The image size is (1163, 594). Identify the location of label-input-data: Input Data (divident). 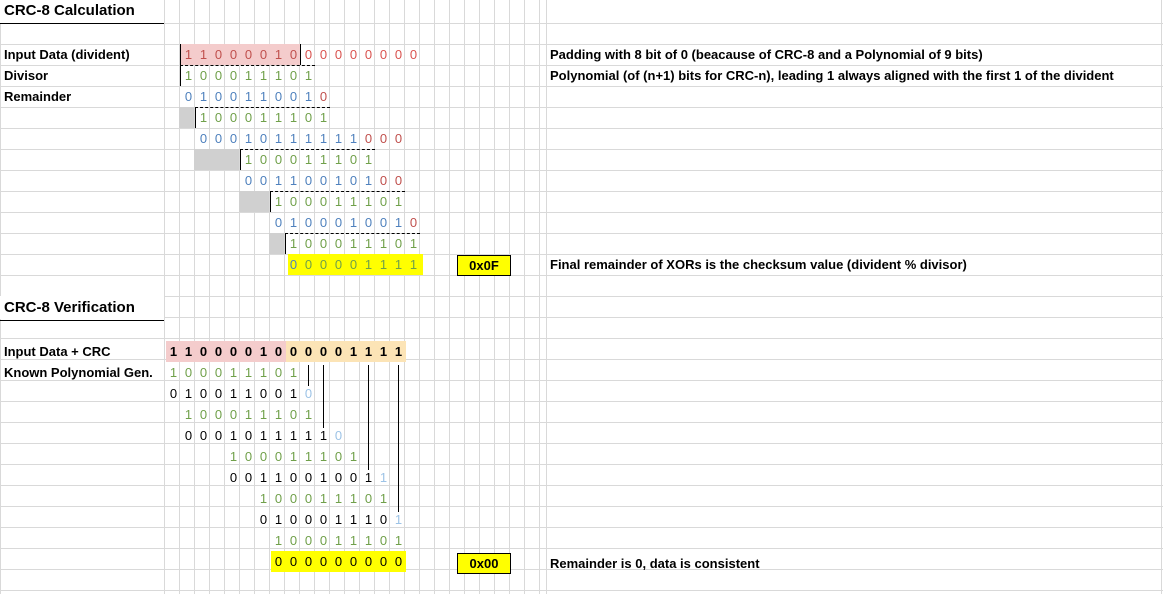
(67, 54).